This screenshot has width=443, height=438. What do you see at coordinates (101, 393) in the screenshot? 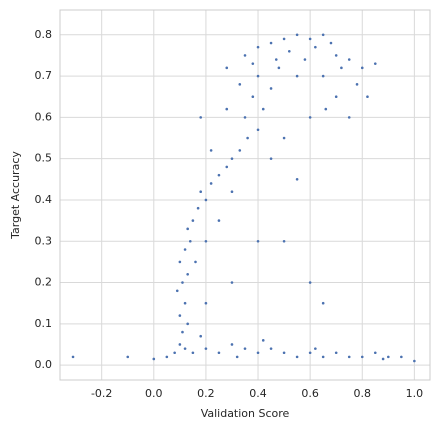
I see `x-tick-label: -0.2` at bounding box center [101, 393].